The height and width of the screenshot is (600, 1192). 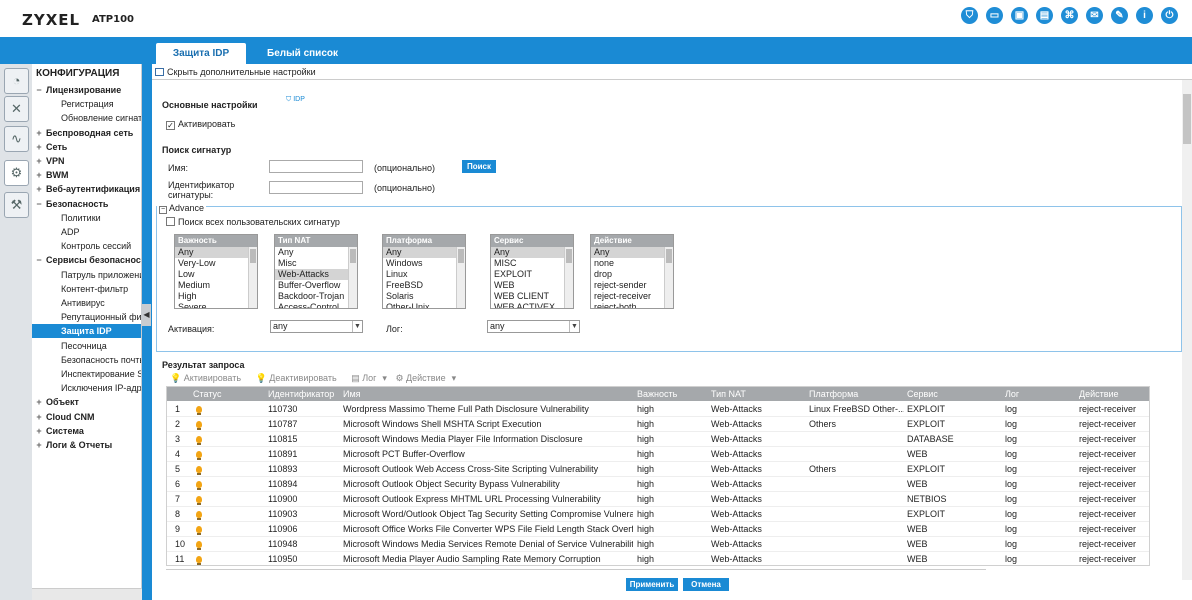 What do you see at coordinates (1094, 15) in the screenshot?
I see `chat-icon: ✉` at bounding box center [1094, 15].